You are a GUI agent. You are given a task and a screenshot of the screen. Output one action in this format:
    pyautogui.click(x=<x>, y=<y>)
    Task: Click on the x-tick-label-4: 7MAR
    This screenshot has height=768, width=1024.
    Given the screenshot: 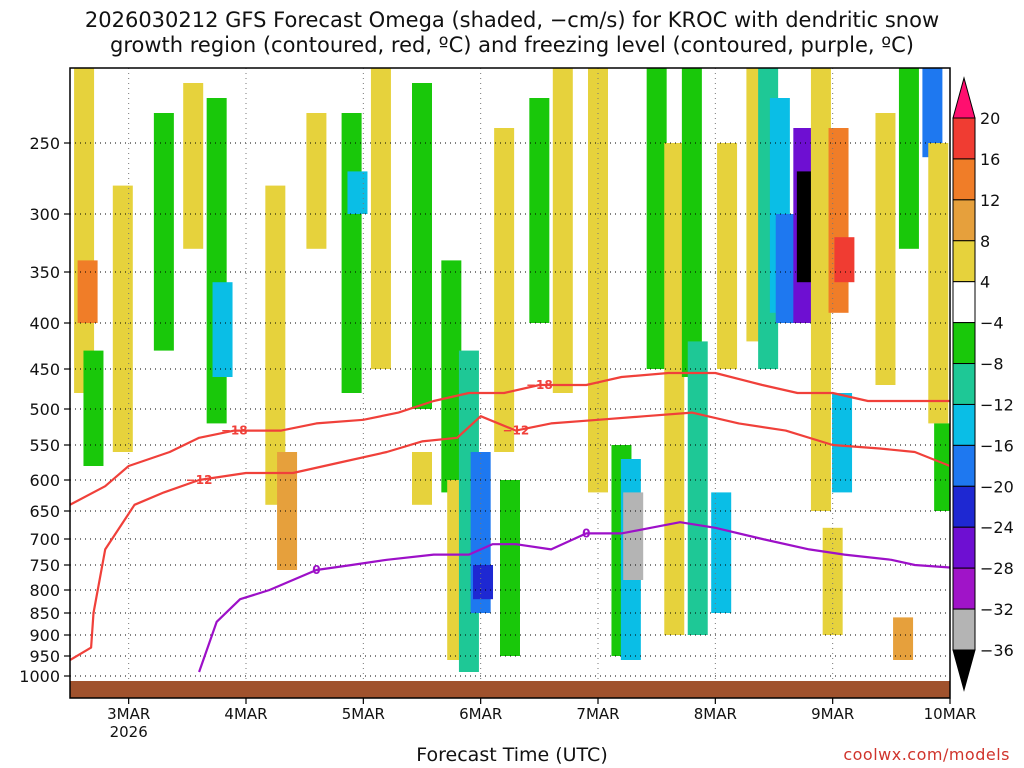 What is the action you would take?
    pyautogui.click(x=597, y=714)
    